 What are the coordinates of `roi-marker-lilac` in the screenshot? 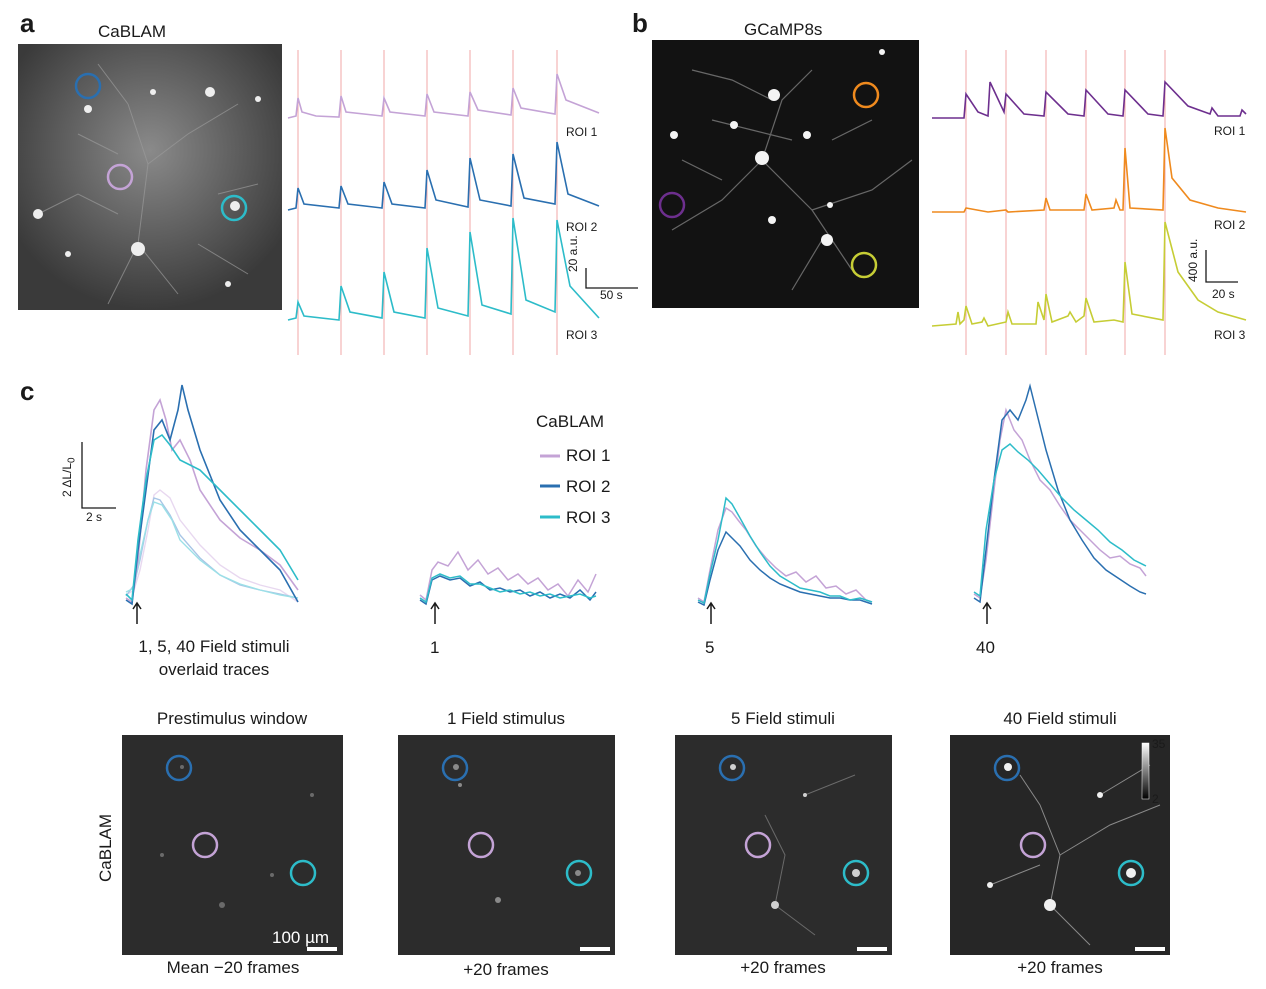 It's located at (120, 177).